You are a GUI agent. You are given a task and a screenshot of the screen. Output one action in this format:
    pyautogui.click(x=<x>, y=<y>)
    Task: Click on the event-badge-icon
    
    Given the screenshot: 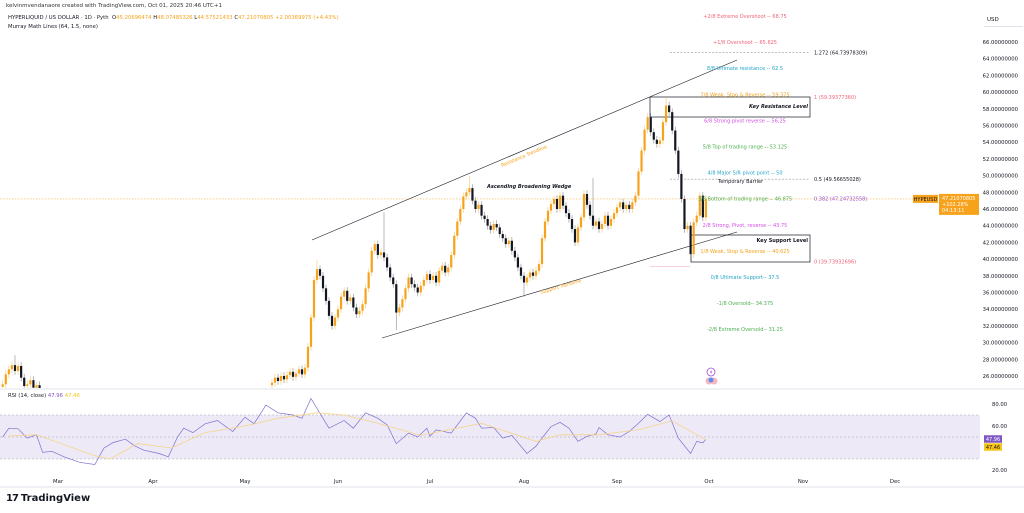 What is the action you would take?
    pyautogui.click(x=711, y=380)
    